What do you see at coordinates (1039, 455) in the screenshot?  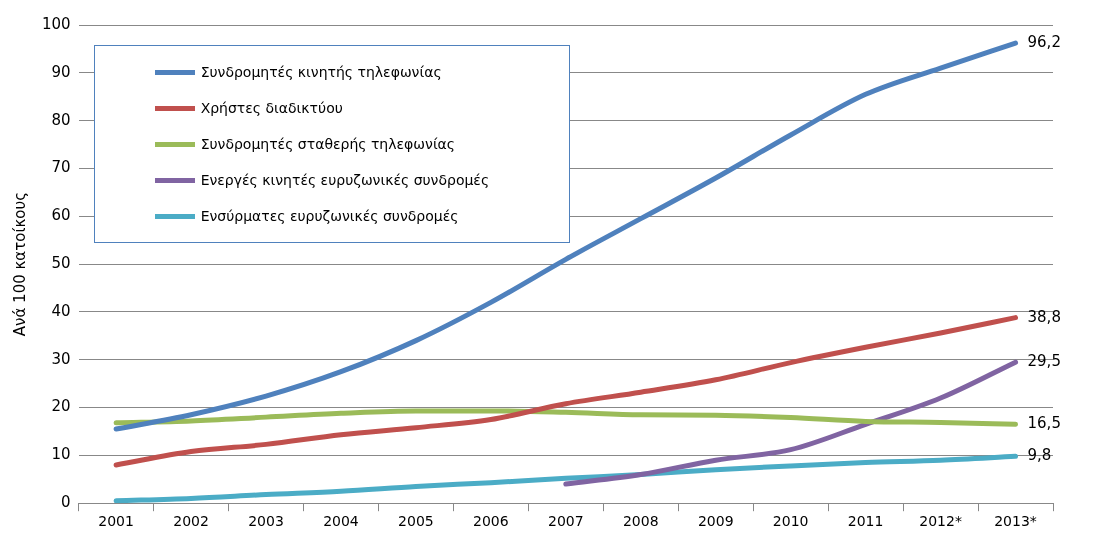 I see `data-label: 9,8` at bounding box center [1039, 455].